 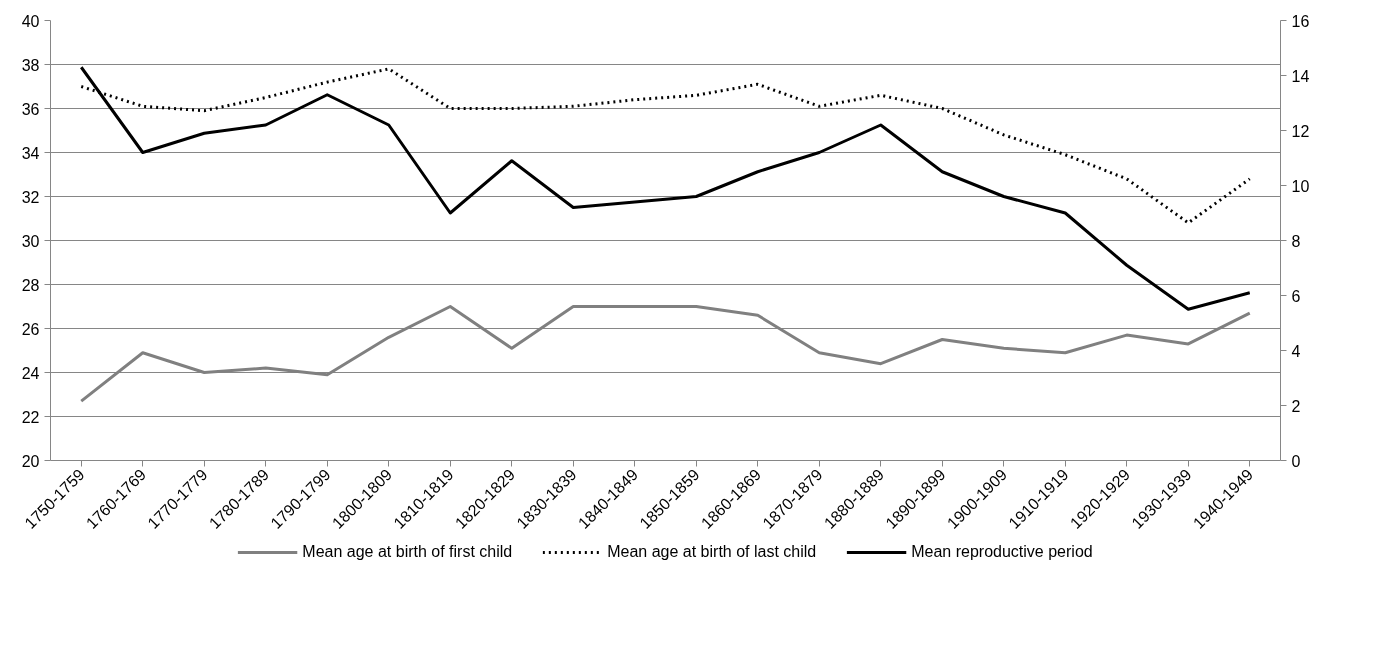 What do you see at coordinates (1300, 186) in the screenshot?
I see `y2-tick-label: 10` at bounding box center [1300, 186].